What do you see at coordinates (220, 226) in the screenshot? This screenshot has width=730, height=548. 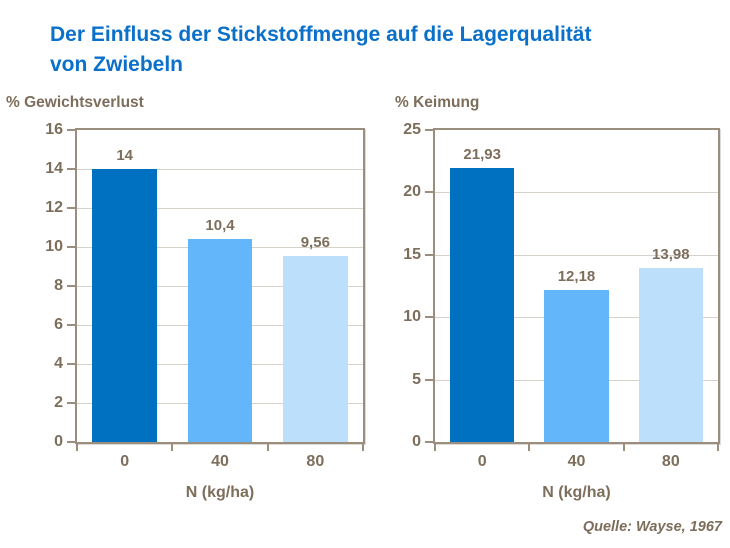 I see `bar-value-label: 10,4` at bounding box center [220, 226].